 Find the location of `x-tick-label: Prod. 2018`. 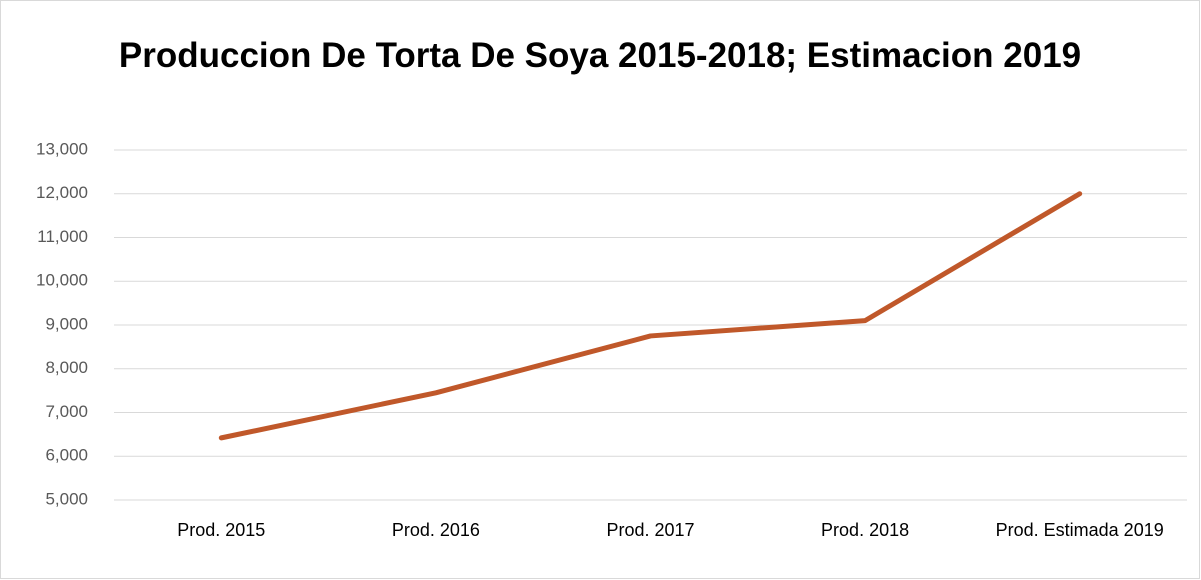

x-tick-label: Prod. 2018 is located at coordinates (865, 530).